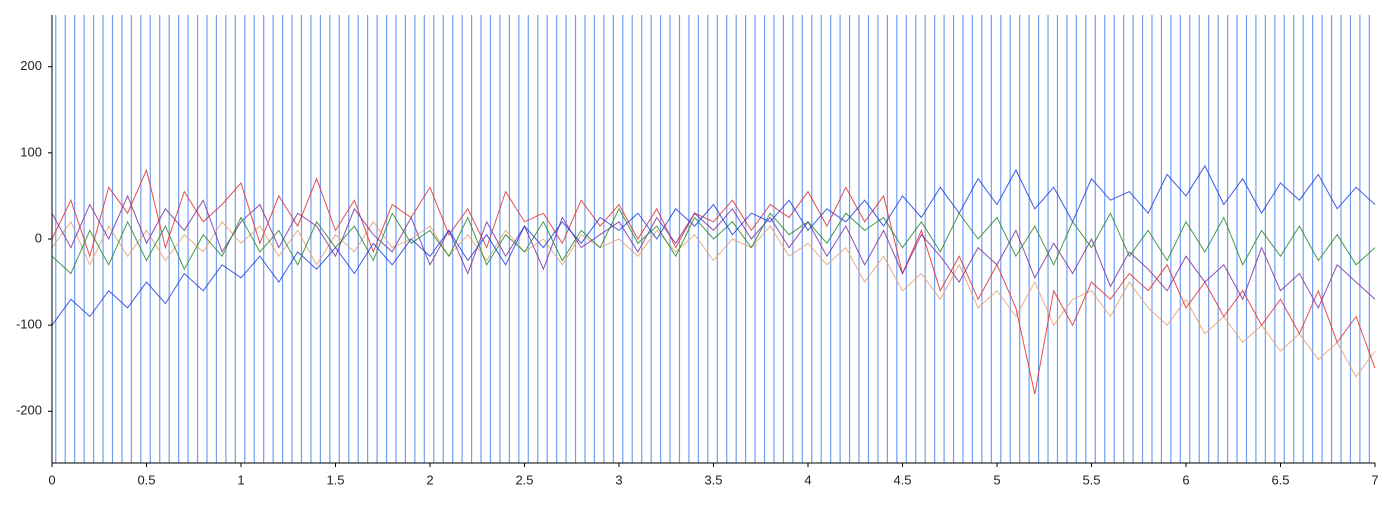 Image resolution: width=1400 pixels, height=505 pixels. What do you see at coordinates (1091, 479) in the screenshot?
I see `x-tick-label: 5.5` at bounding box center [1091, 479].